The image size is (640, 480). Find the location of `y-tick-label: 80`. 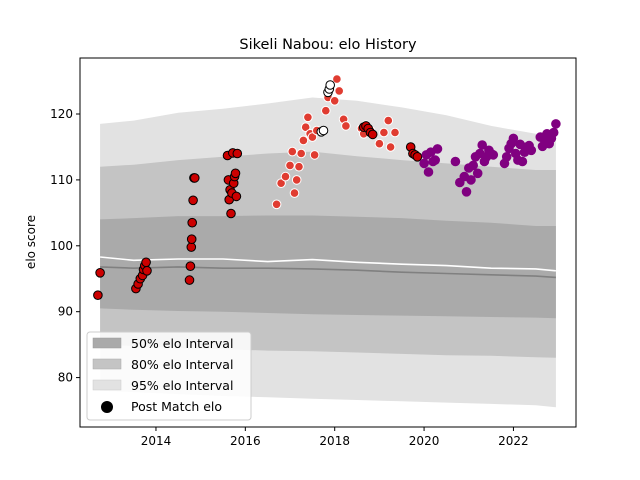

y-tick-label: 80 is located at coordinates (65, 378).